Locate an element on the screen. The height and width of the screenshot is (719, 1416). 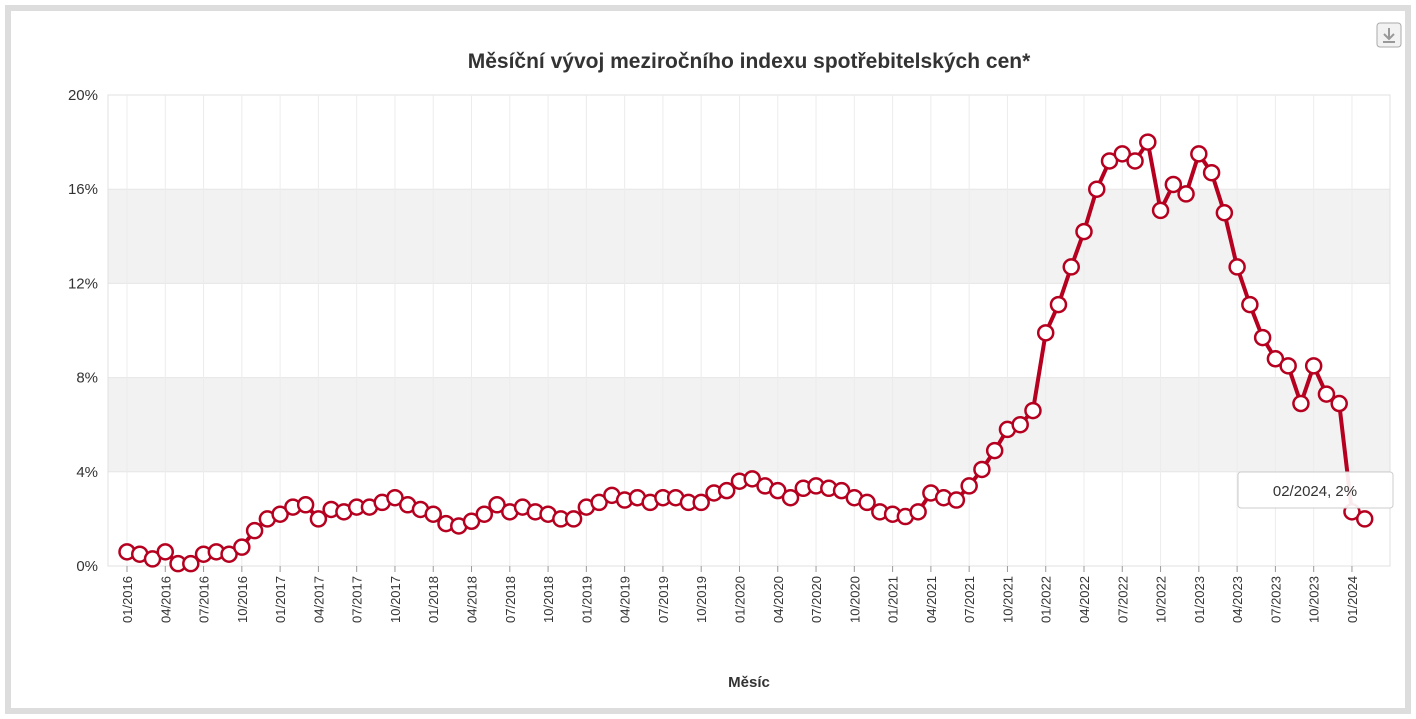
x-tick-label: 01/2018 is located at coordinates (433, 599).